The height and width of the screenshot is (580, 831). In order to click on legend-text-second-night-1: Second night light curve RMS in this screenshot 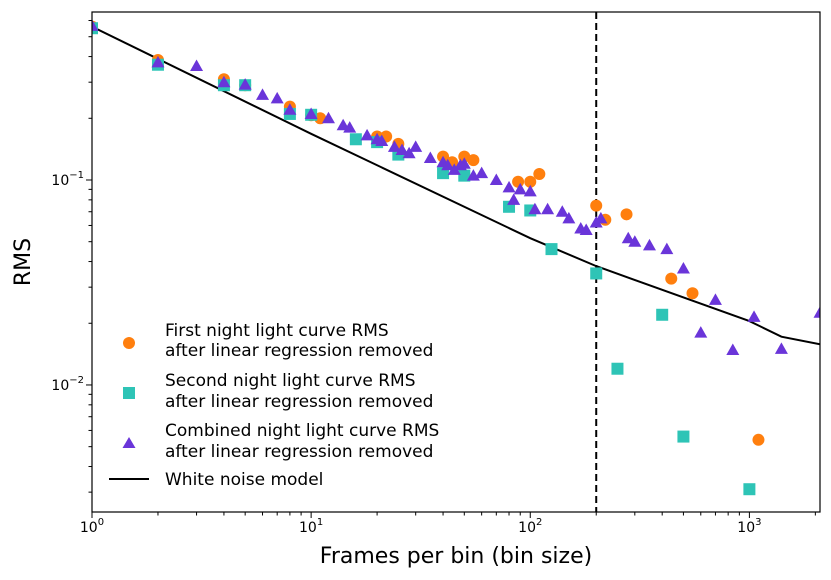, I will do `click(290, 381)`.